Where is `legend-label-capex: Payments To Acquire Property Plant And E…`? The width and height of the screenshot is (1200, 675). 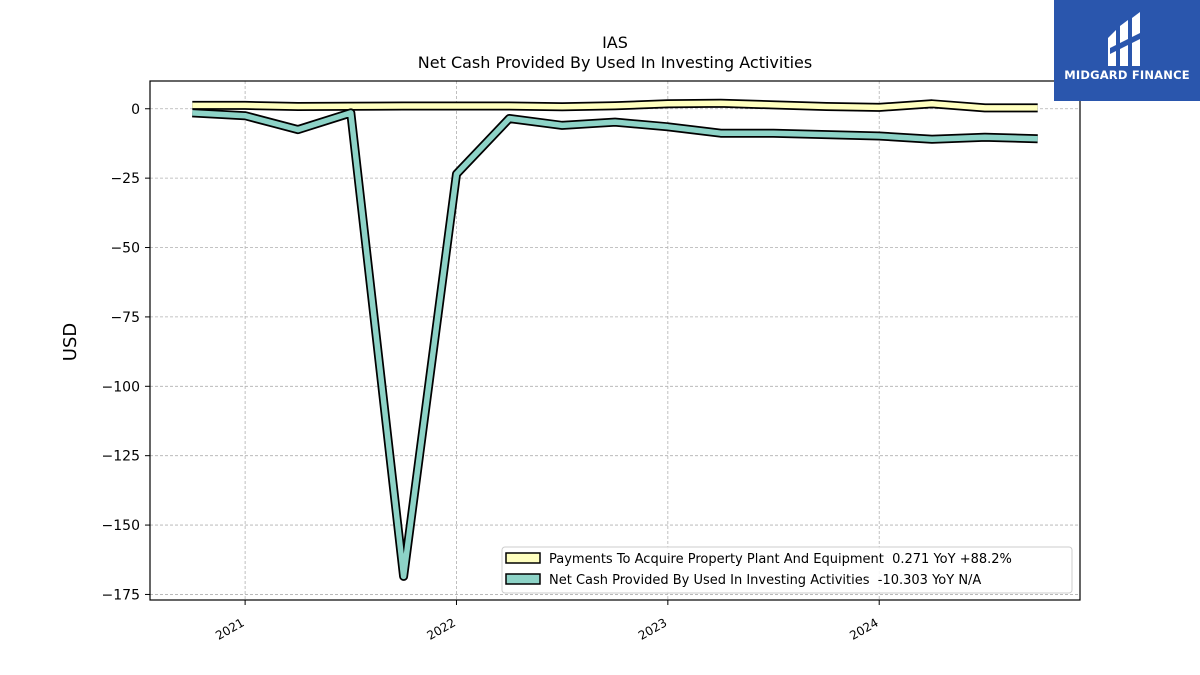 legend-label-capex: Payments To Acquire Property Plant And E… is located at coordinates (780, 559).